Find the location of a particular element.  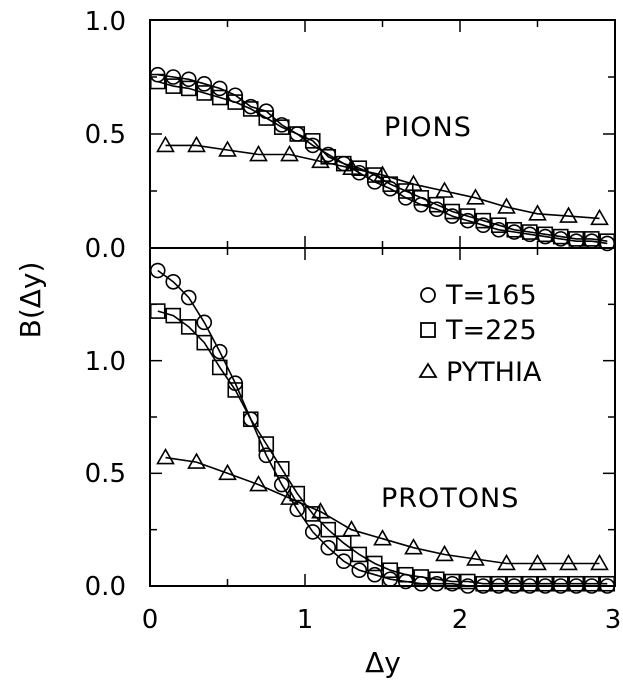

y-axis-title: B(Δy) is located at coordinates (30, 300).